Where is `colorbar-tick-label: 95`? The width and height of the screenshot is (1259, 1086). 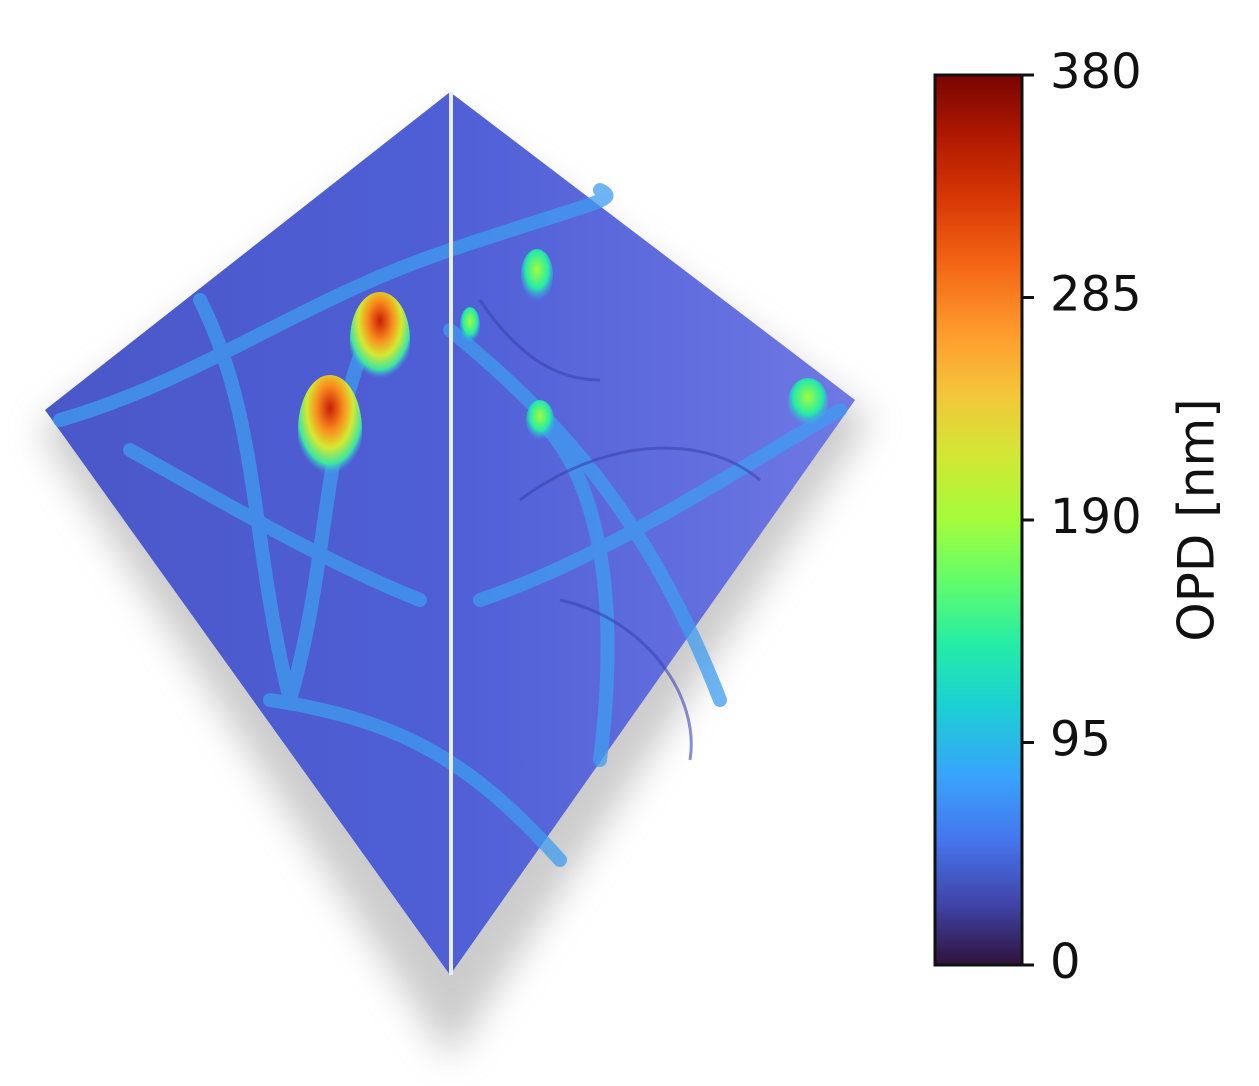 colorbar-tick-label: 95 is located at coordinates (1080, 740).